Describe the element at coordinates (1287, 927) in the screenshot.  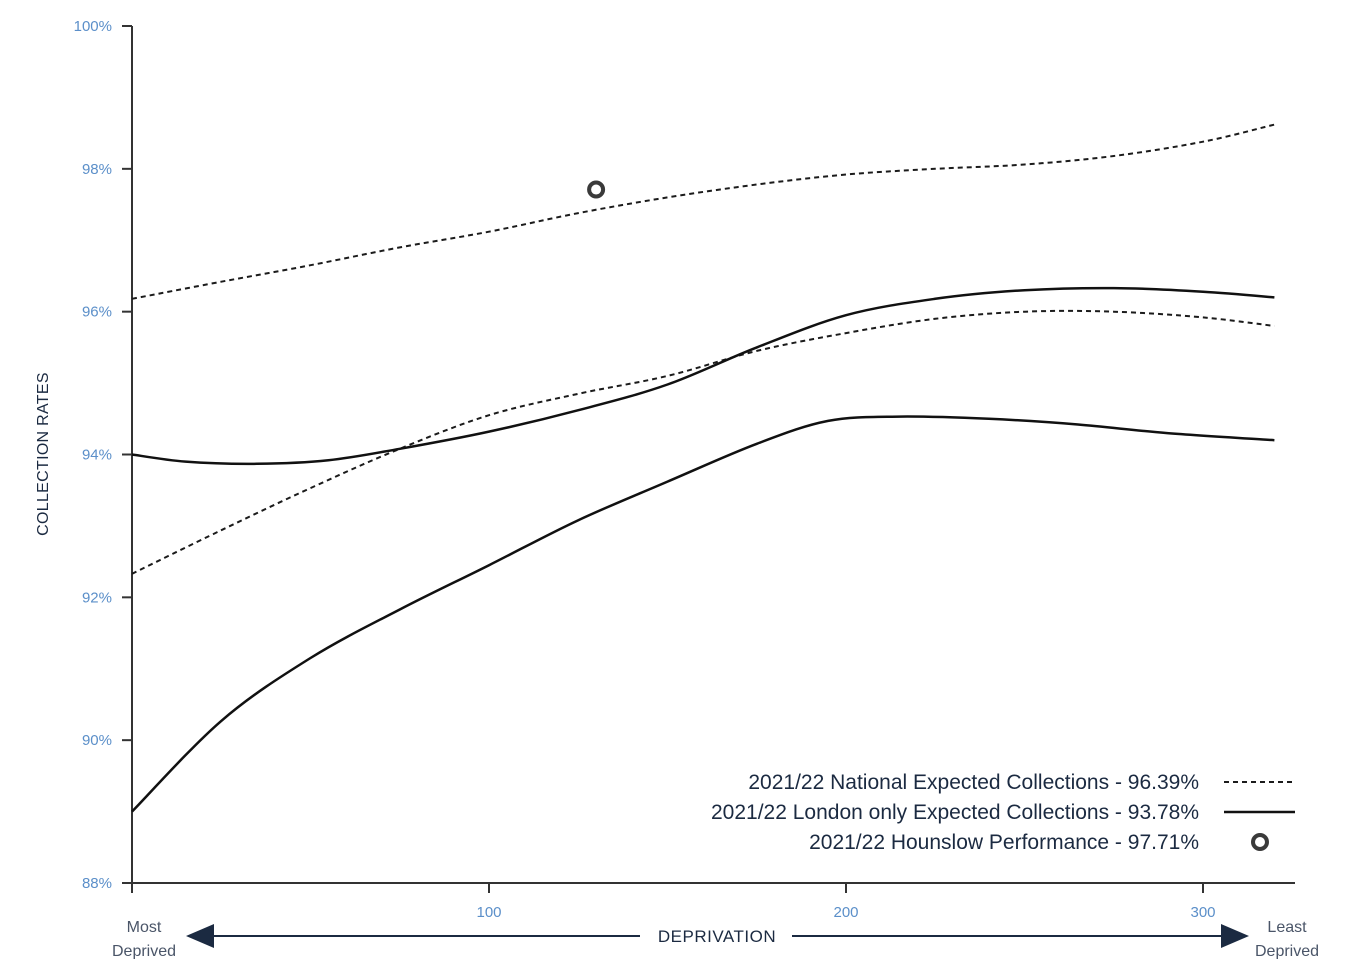
I see `x-end-label-right-line1: Least` at that location.